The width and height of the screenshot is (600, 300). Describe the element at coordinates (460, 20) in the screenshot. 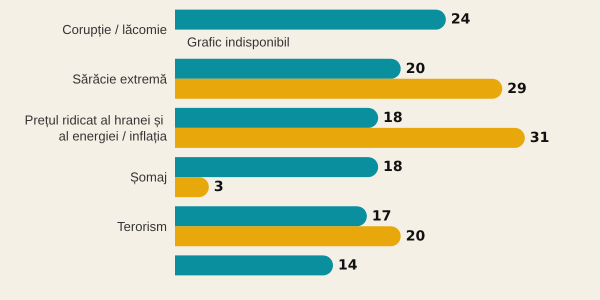

I see `data-label: 24` at that location.